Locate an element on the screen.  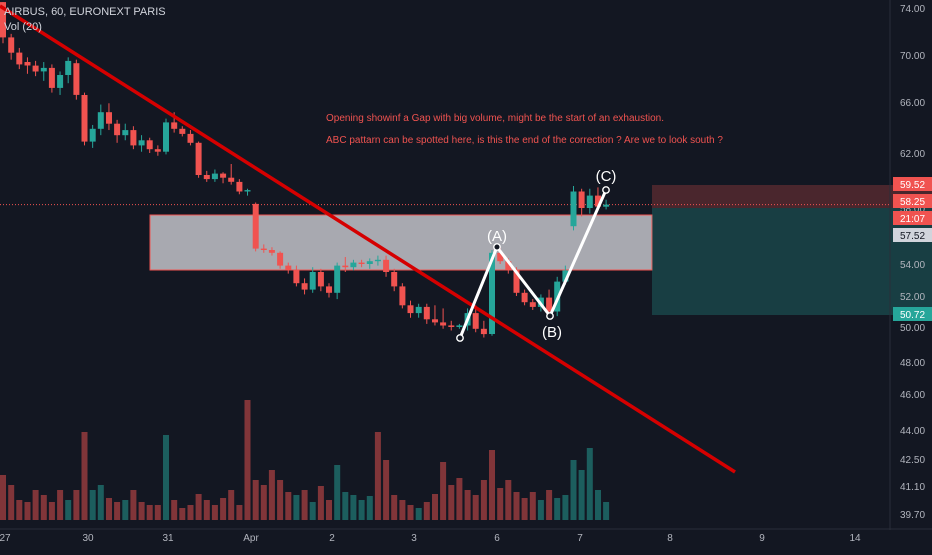
price-badge-label: 50.72 is located at coordinates (912, 315).